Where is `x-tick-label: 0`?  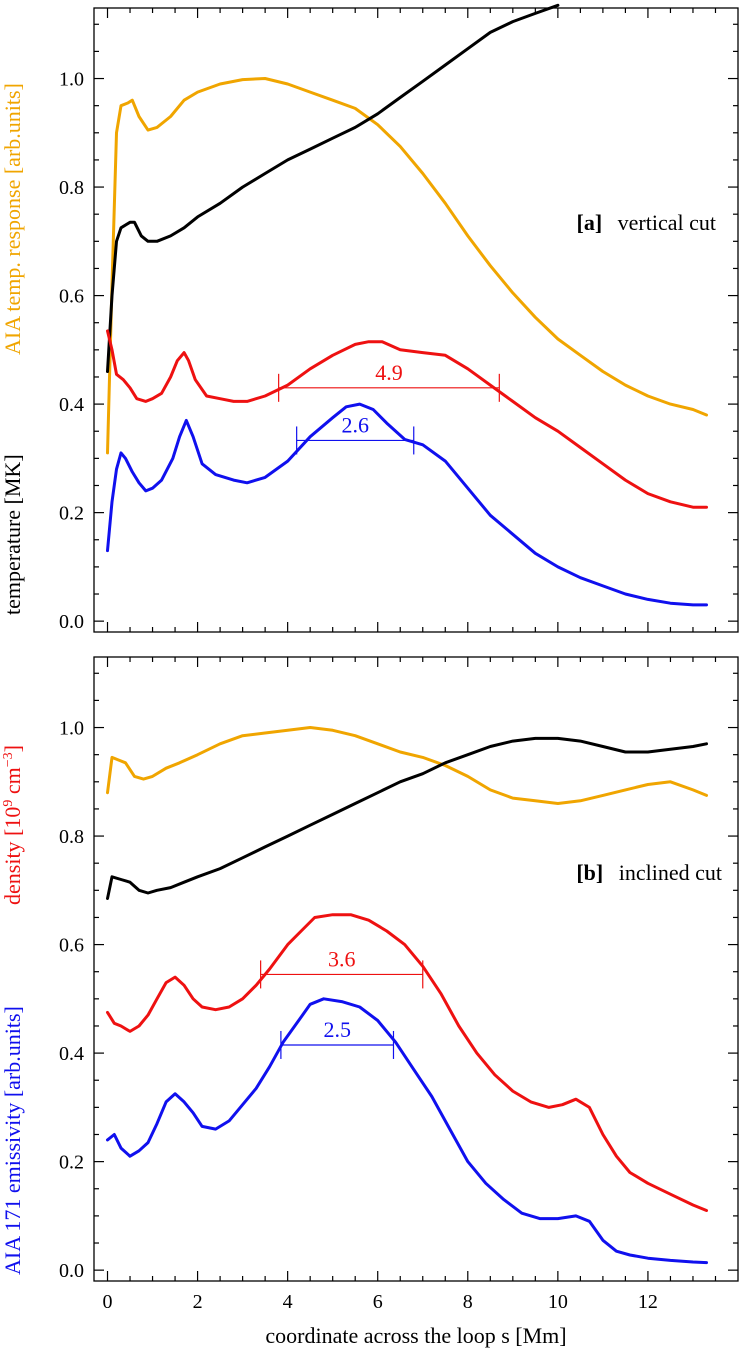
x-tick-label: 0 is located at coordinates (108, 1302).